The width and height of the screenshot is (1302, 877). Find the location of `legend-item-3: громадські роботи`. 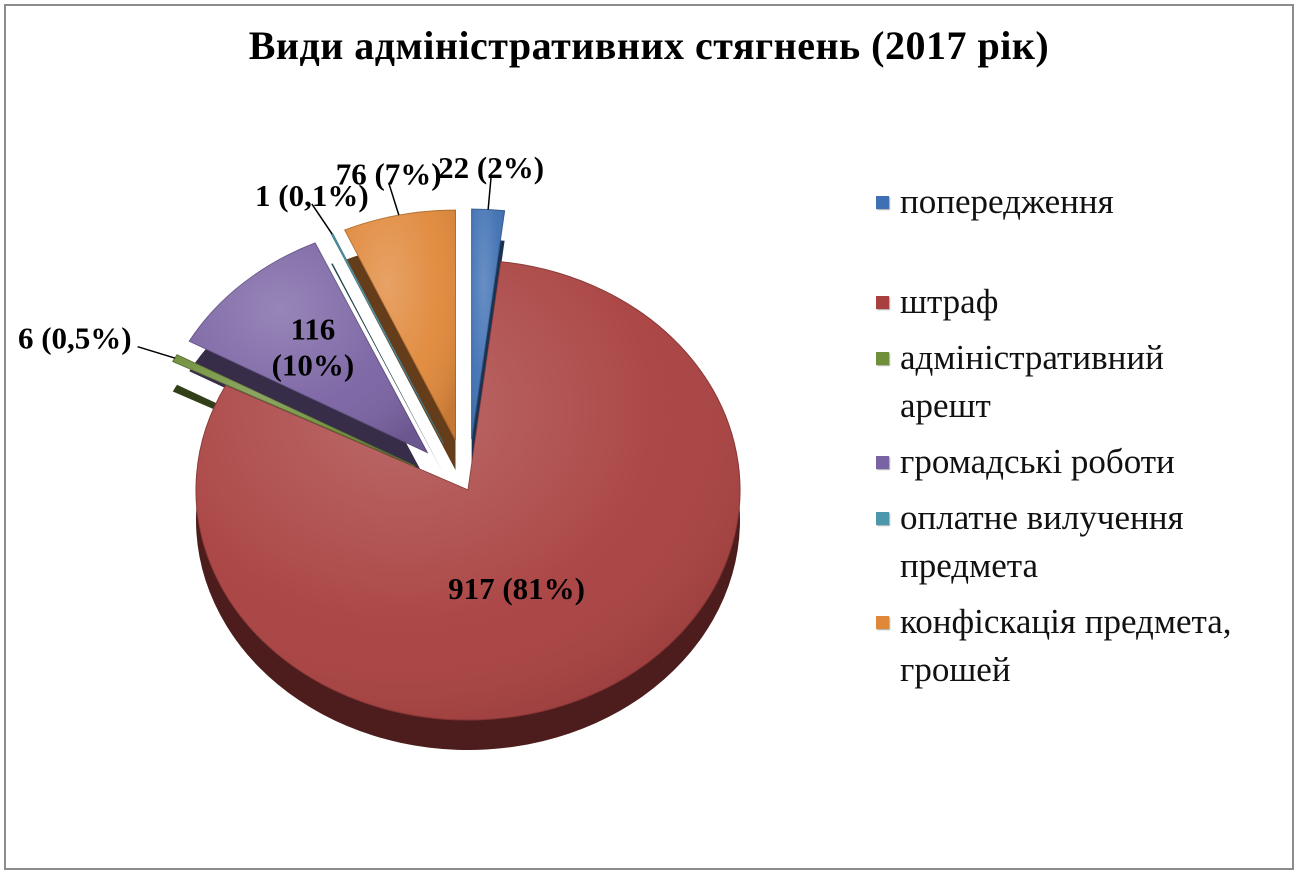

legend-item-3: громадські роботи is located at coordinates (1080, 462).